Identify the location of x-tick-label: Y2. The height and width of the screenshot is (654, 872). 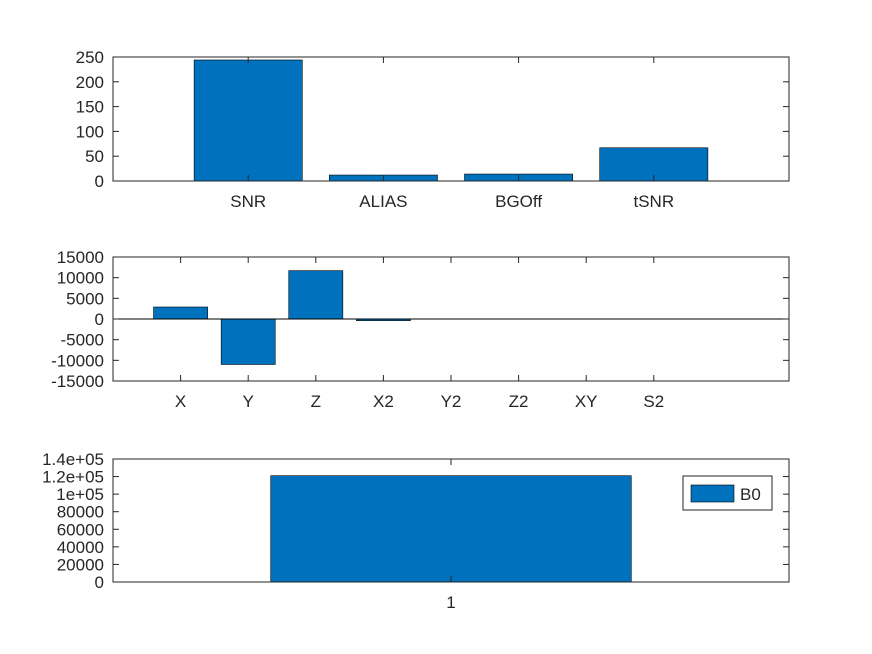
(451, 401).